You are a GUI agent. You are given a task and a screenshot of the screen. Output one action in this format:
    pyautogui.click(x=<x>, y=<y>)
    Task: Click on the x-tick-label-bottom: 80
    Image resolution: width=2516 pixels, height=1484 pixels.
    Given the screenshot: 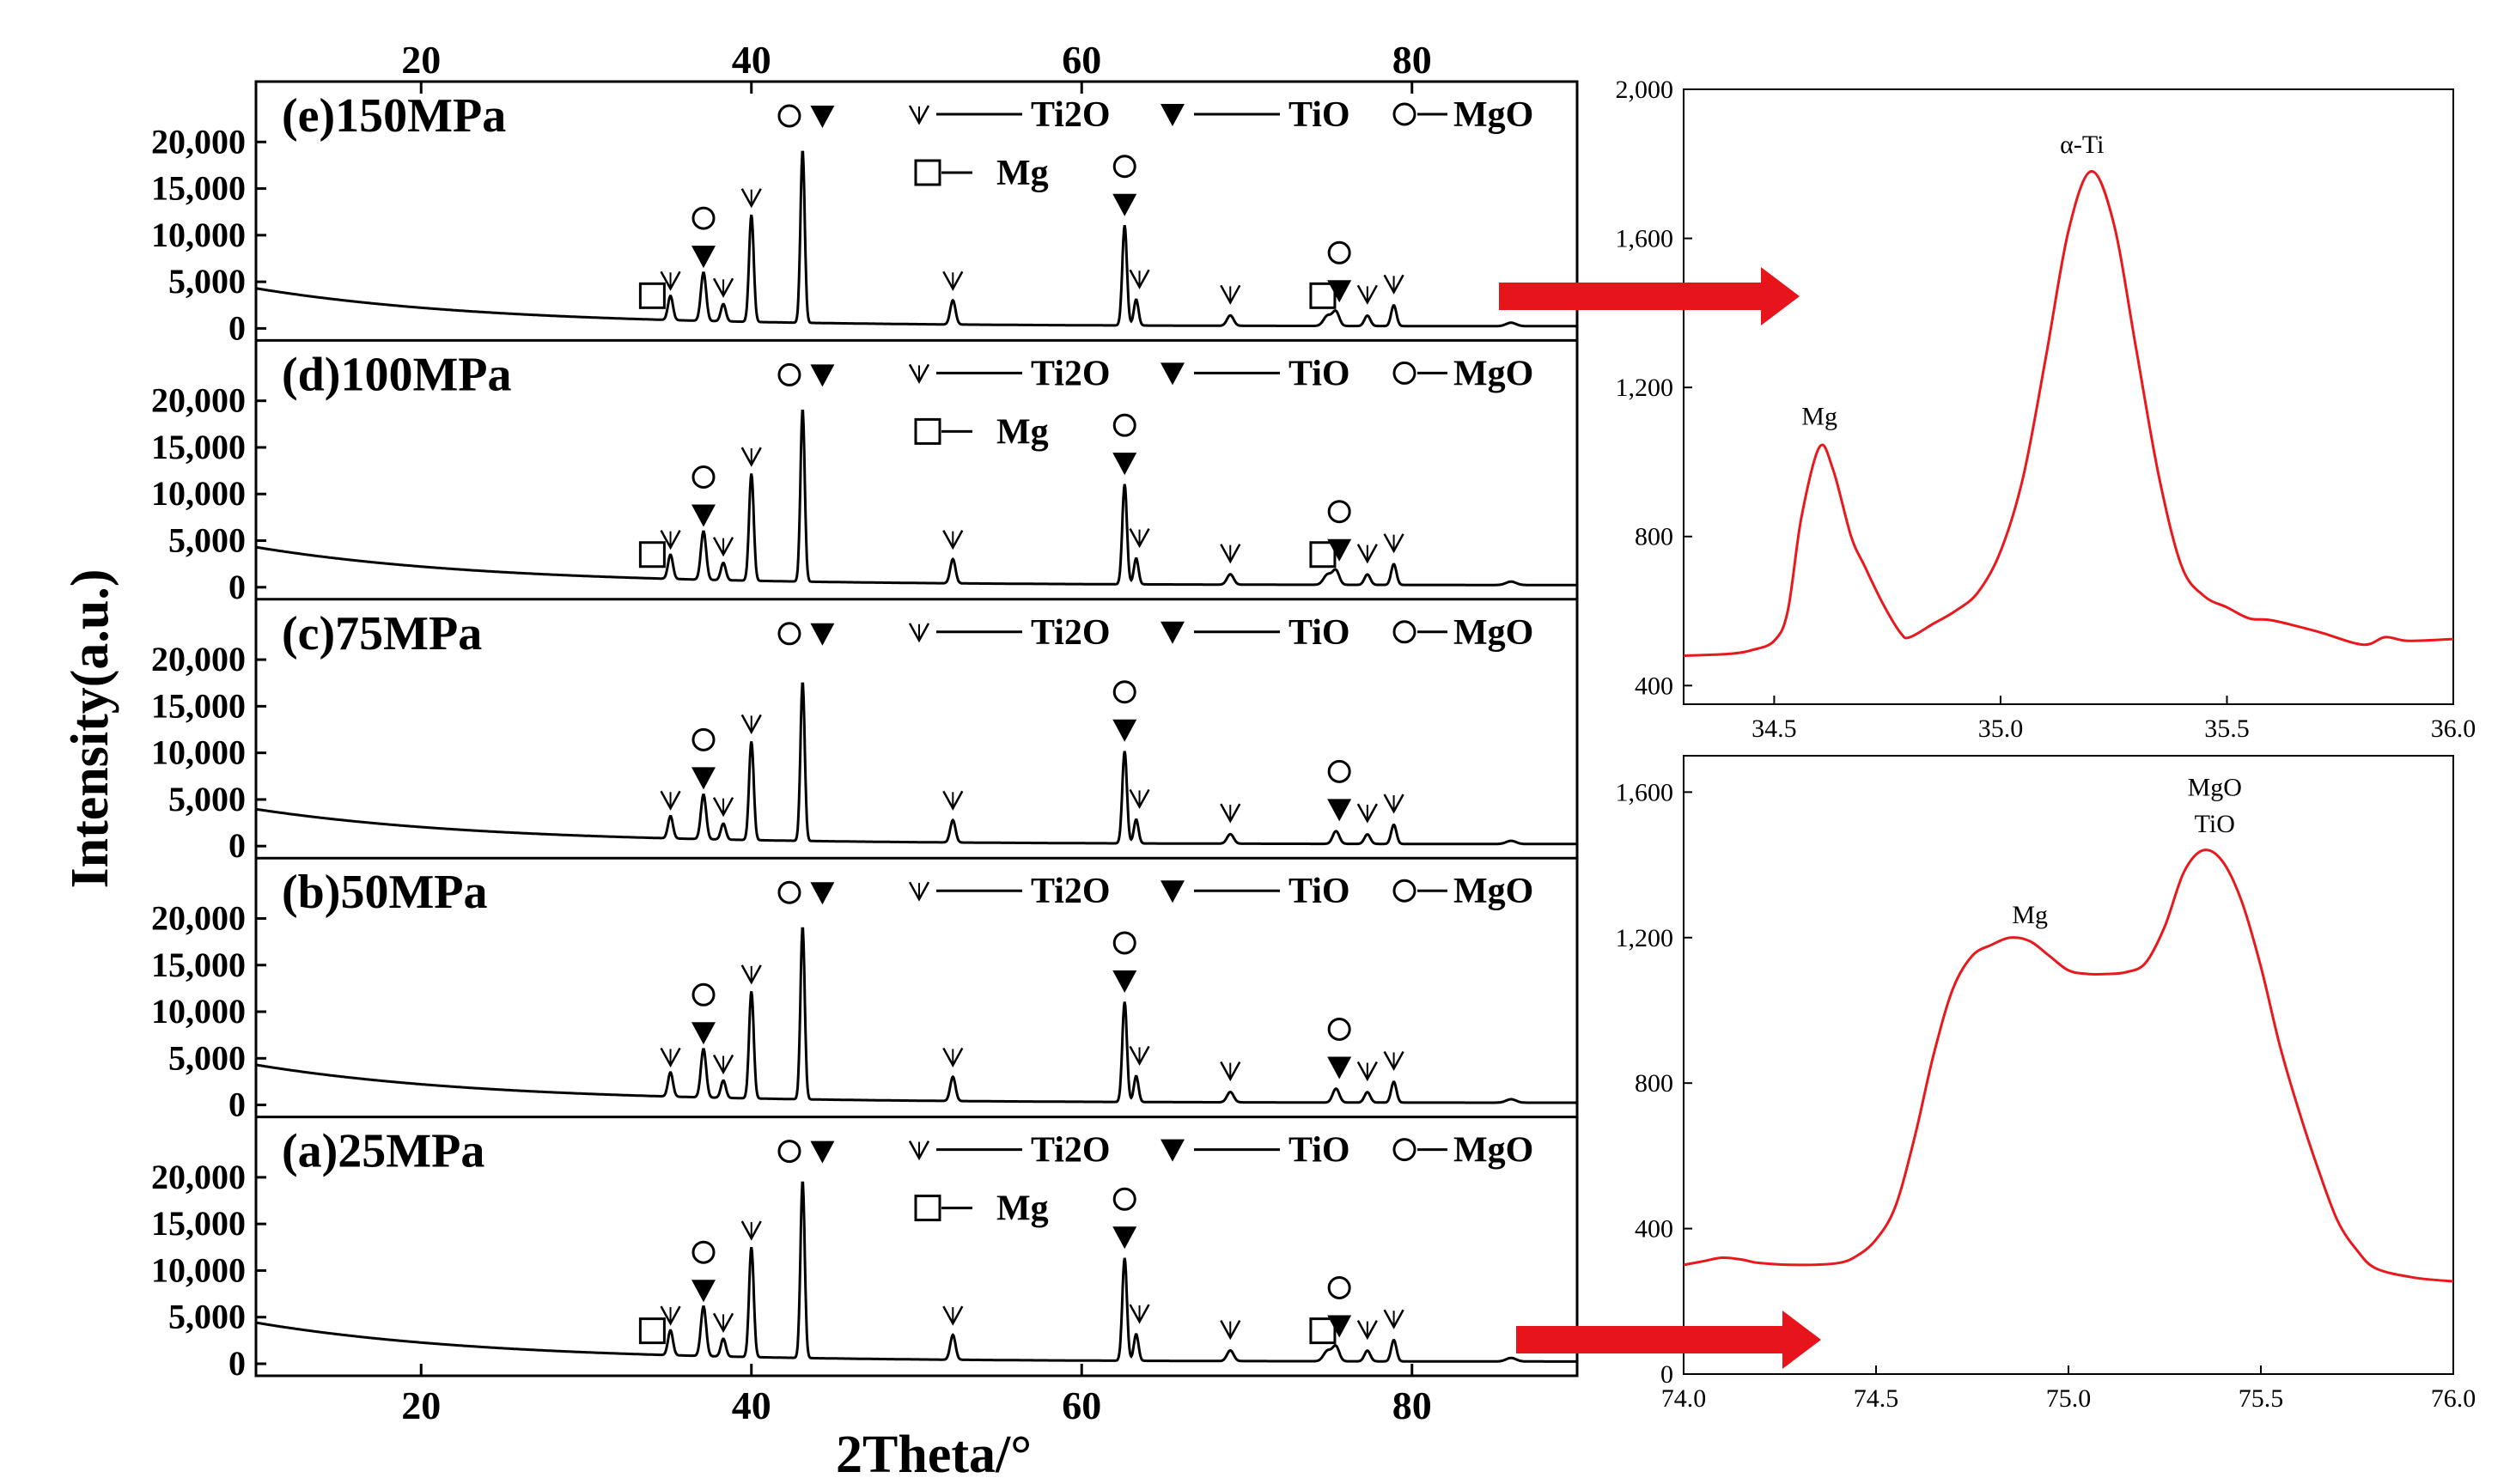 What is the action you would take?
    pyautogui.click(x=1412, y=1406)
    